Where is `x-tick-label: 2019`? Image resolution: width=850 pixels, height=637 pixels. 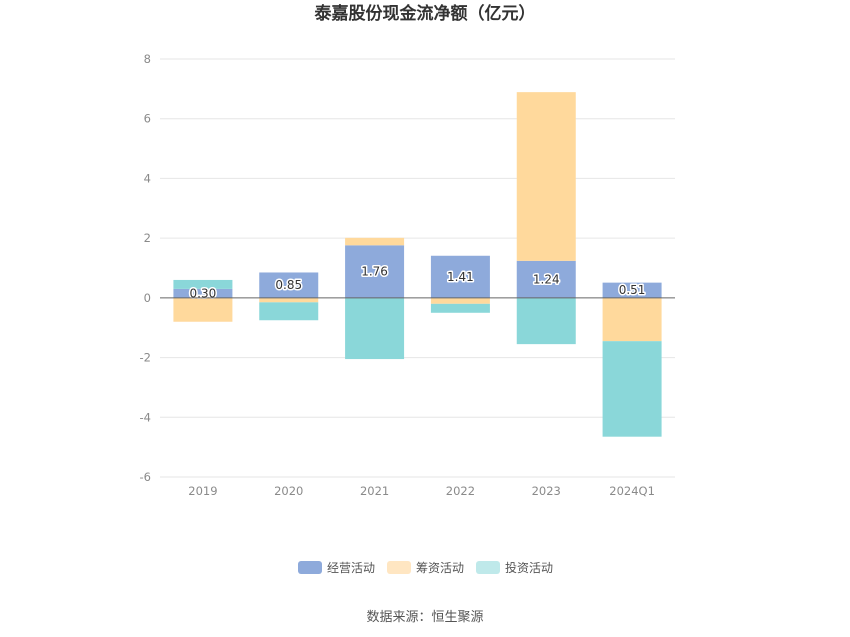 x-tick-label: 2019 is located at coordinates (202, 491).